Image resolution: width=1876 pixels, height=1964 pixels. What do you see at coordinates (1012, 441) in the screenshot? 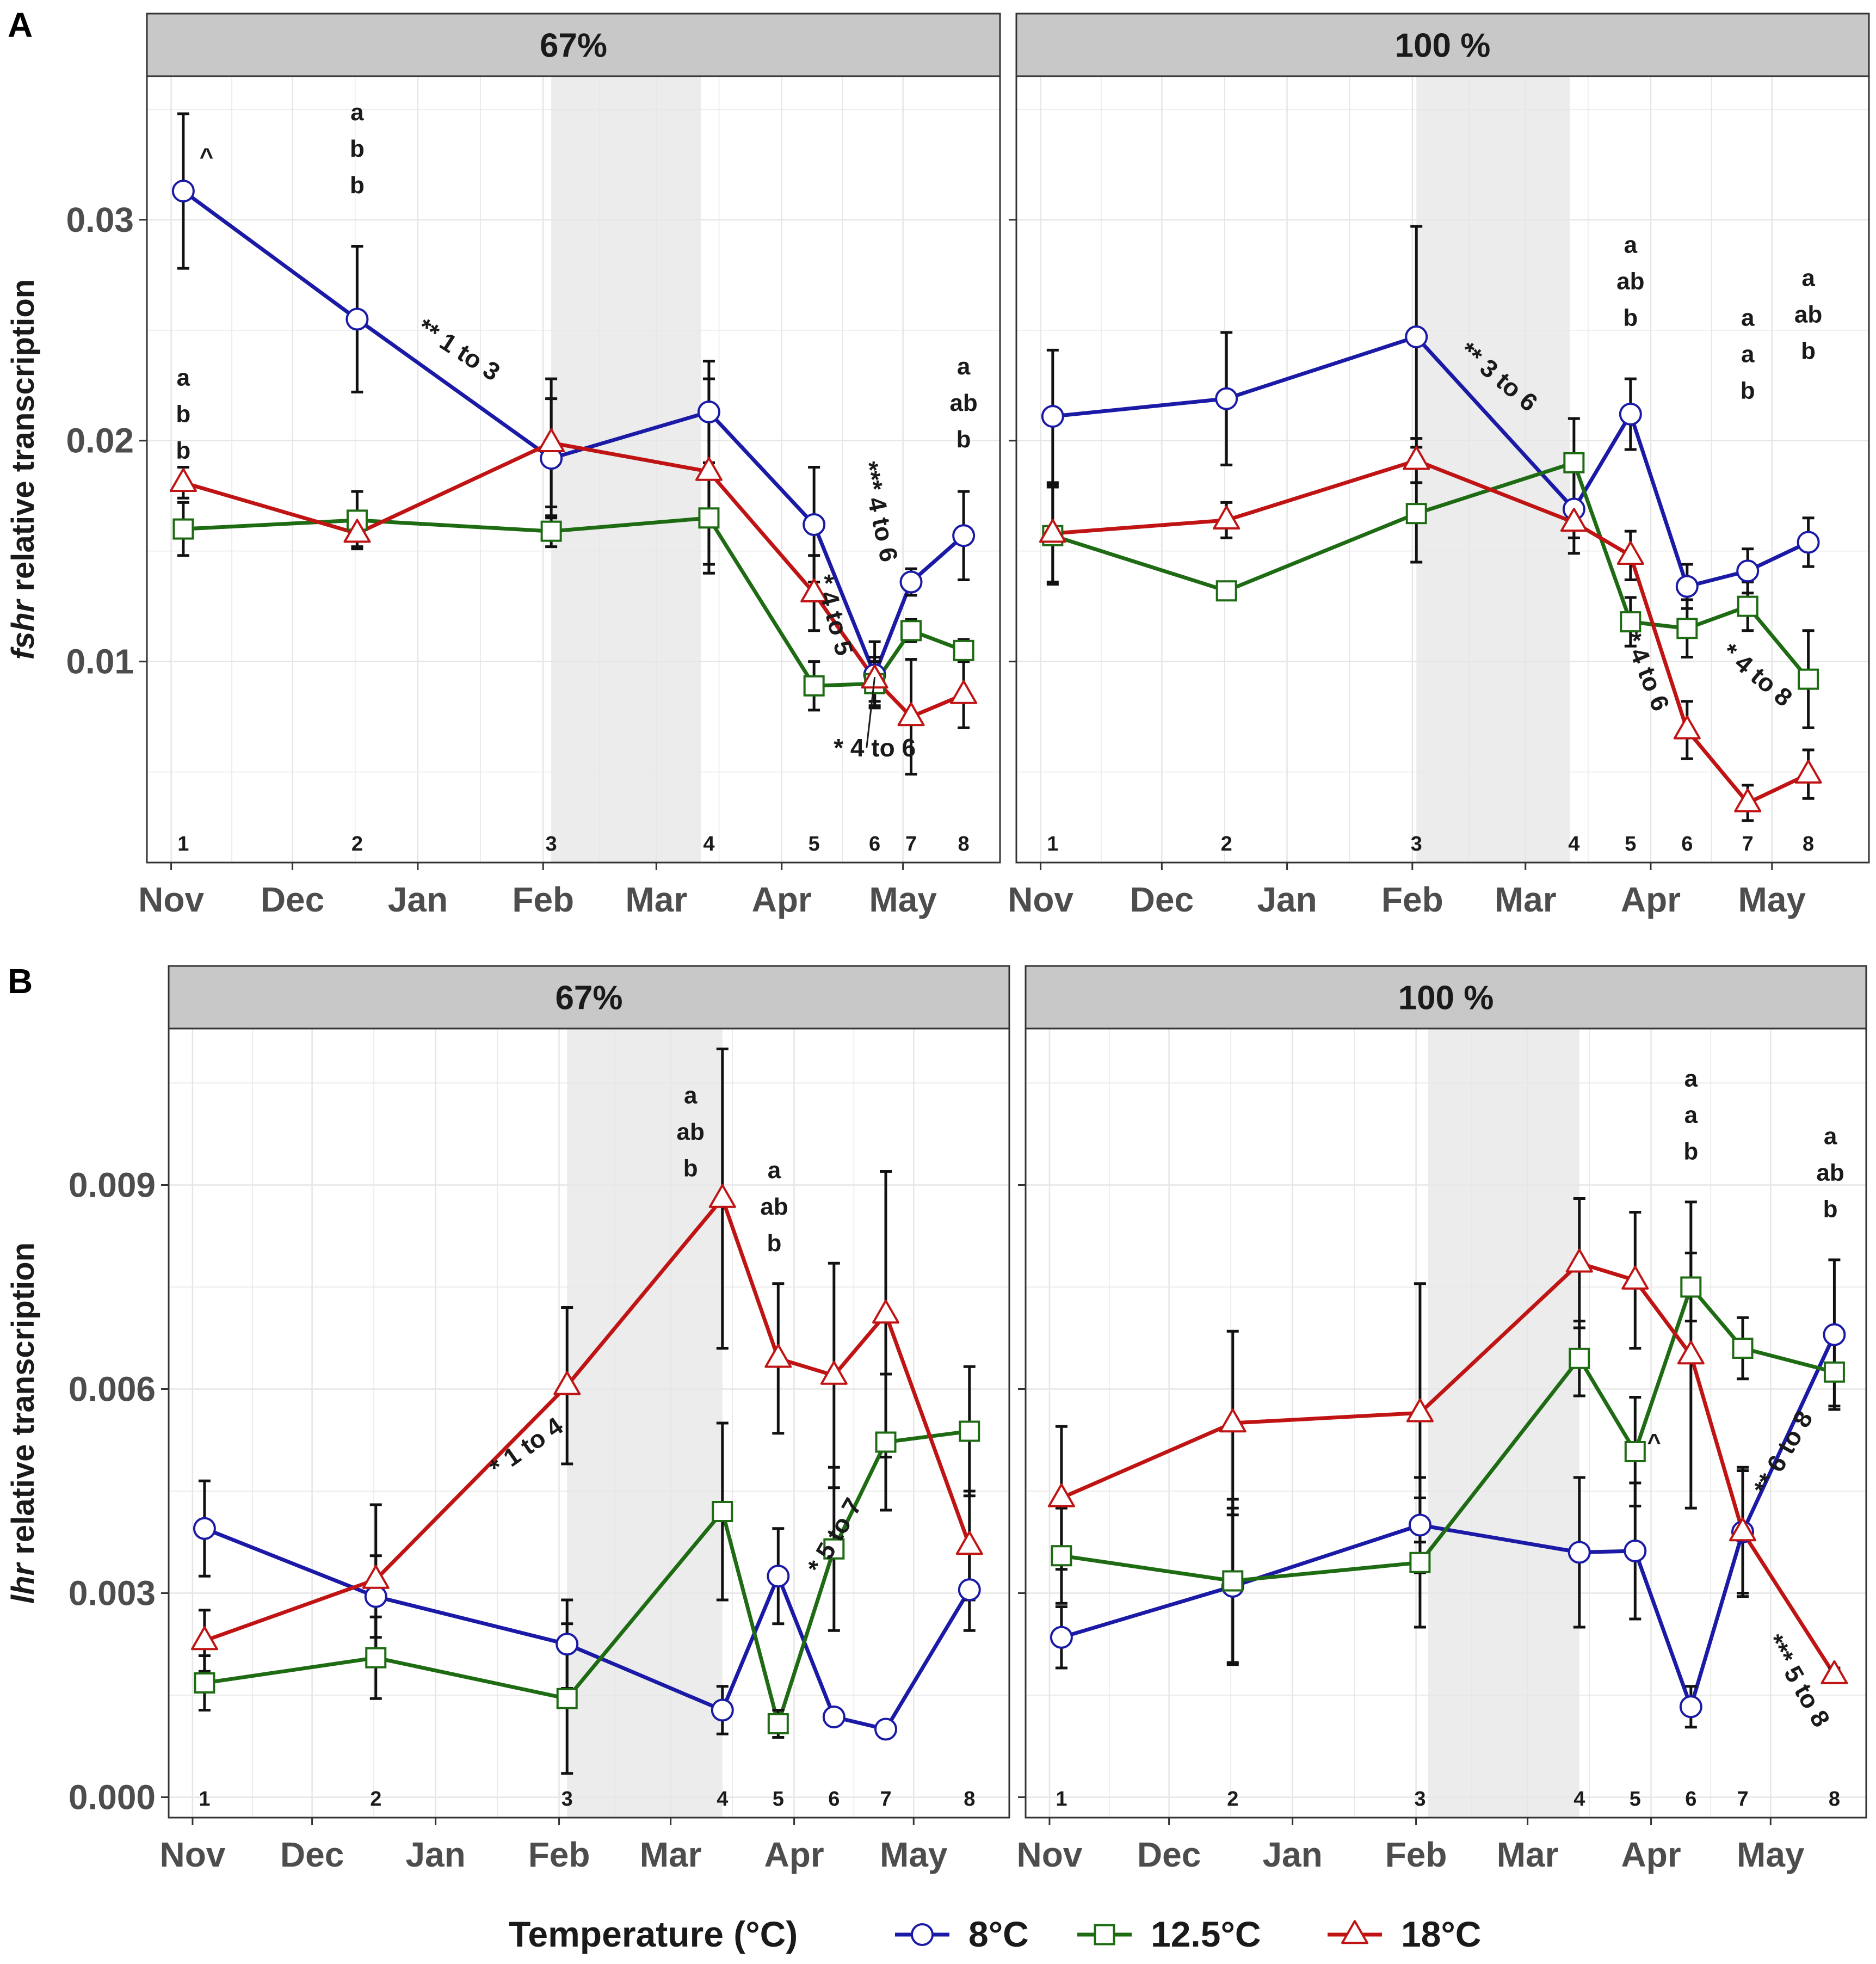
I see `y-axis` at bounding box center [1012, 441].